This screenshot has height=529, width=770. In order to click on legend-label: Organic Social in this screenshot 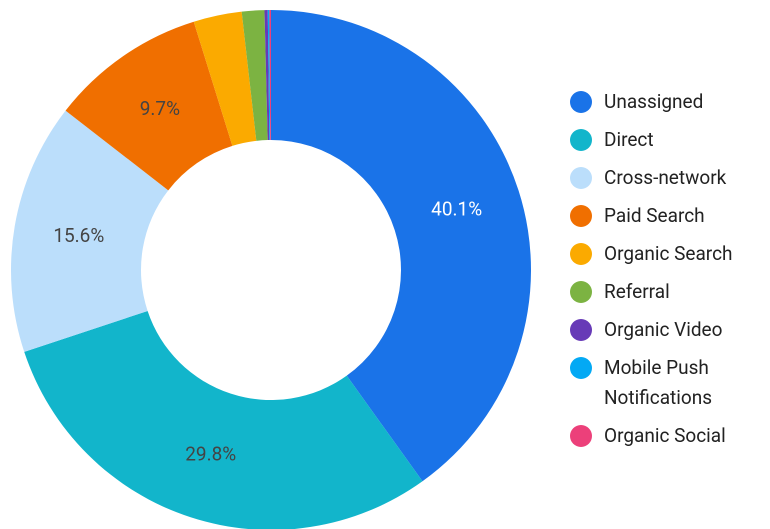, I will do `click(665, 435)`.